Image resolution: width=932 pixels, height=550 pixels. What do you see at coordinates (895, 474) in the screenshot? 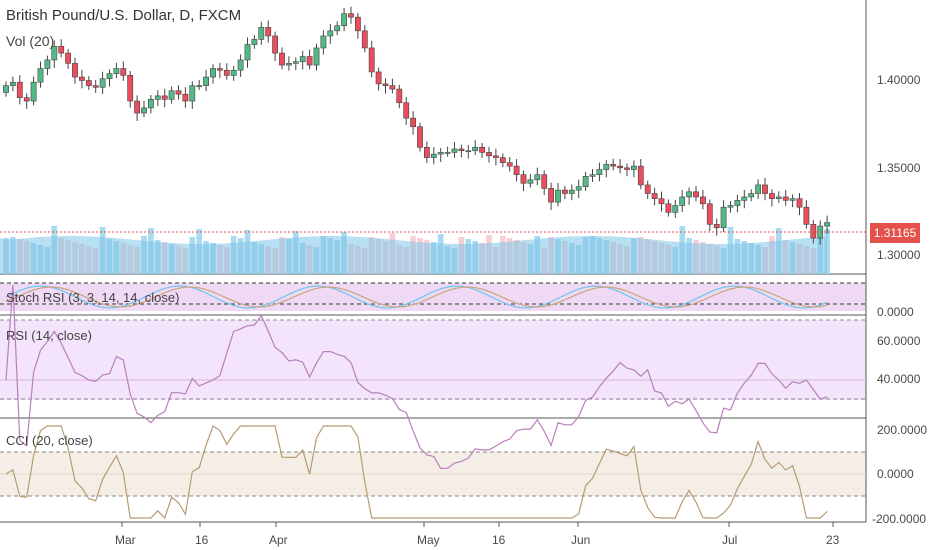
I see `cci-tick: 0.0000` at bounding box center [895, 474].